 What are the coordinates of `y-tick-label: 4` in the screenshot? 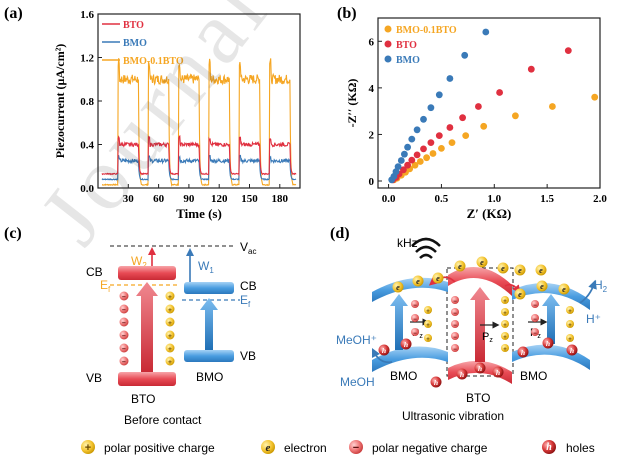 It's located at (372, 89).